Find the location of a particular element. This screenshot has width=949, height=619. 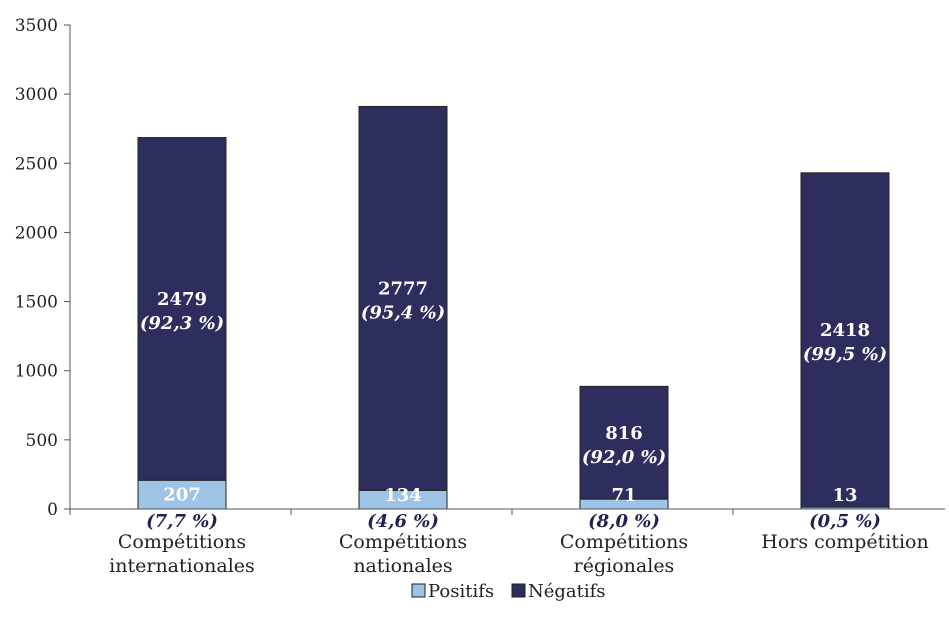

data-label-negatifs-percent: (99,5 %) is located at coordinates (845, 354).